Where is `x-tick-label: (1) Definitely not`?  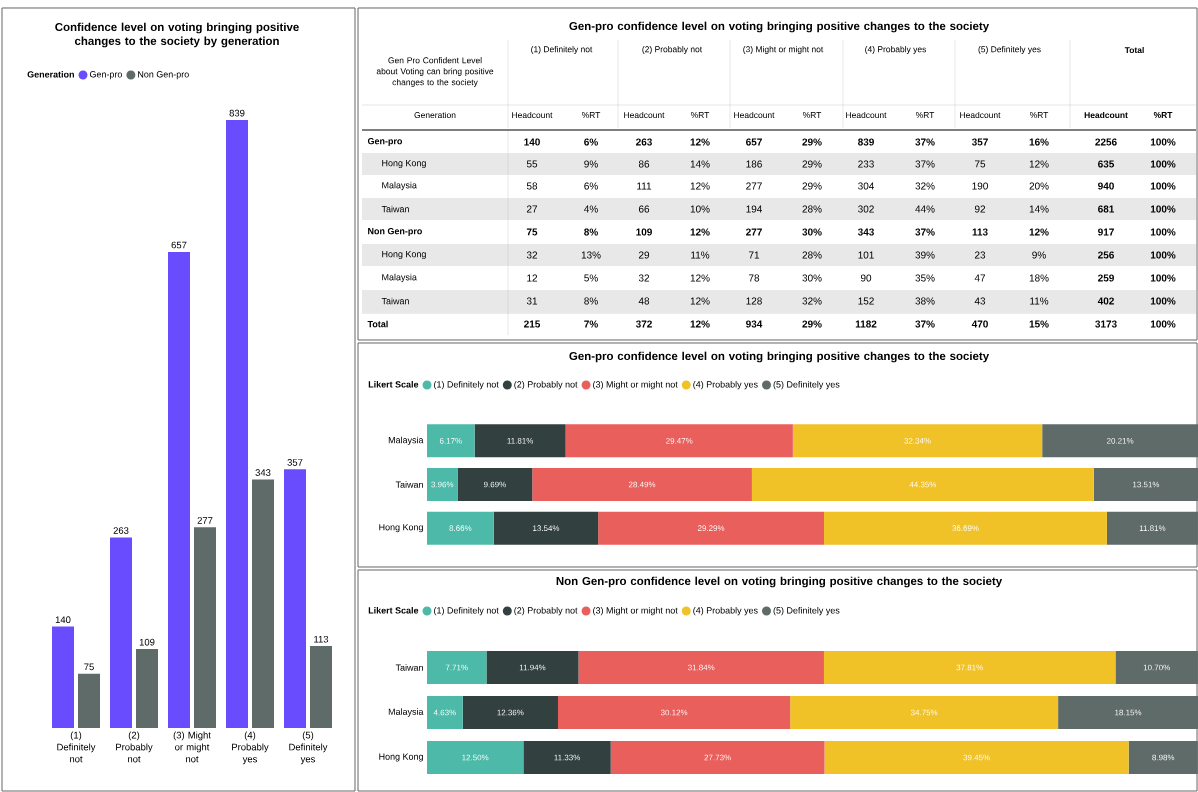 x-tick-label: (1) Definitely not is located at coordinates (76, 747).